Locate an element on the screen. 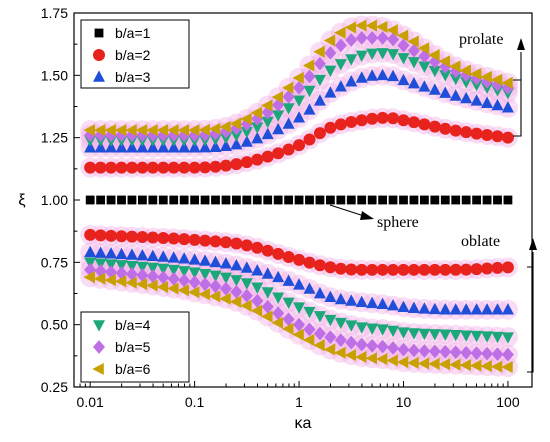  y-tick-label: 1.00 is located at coordinates (54, 200).